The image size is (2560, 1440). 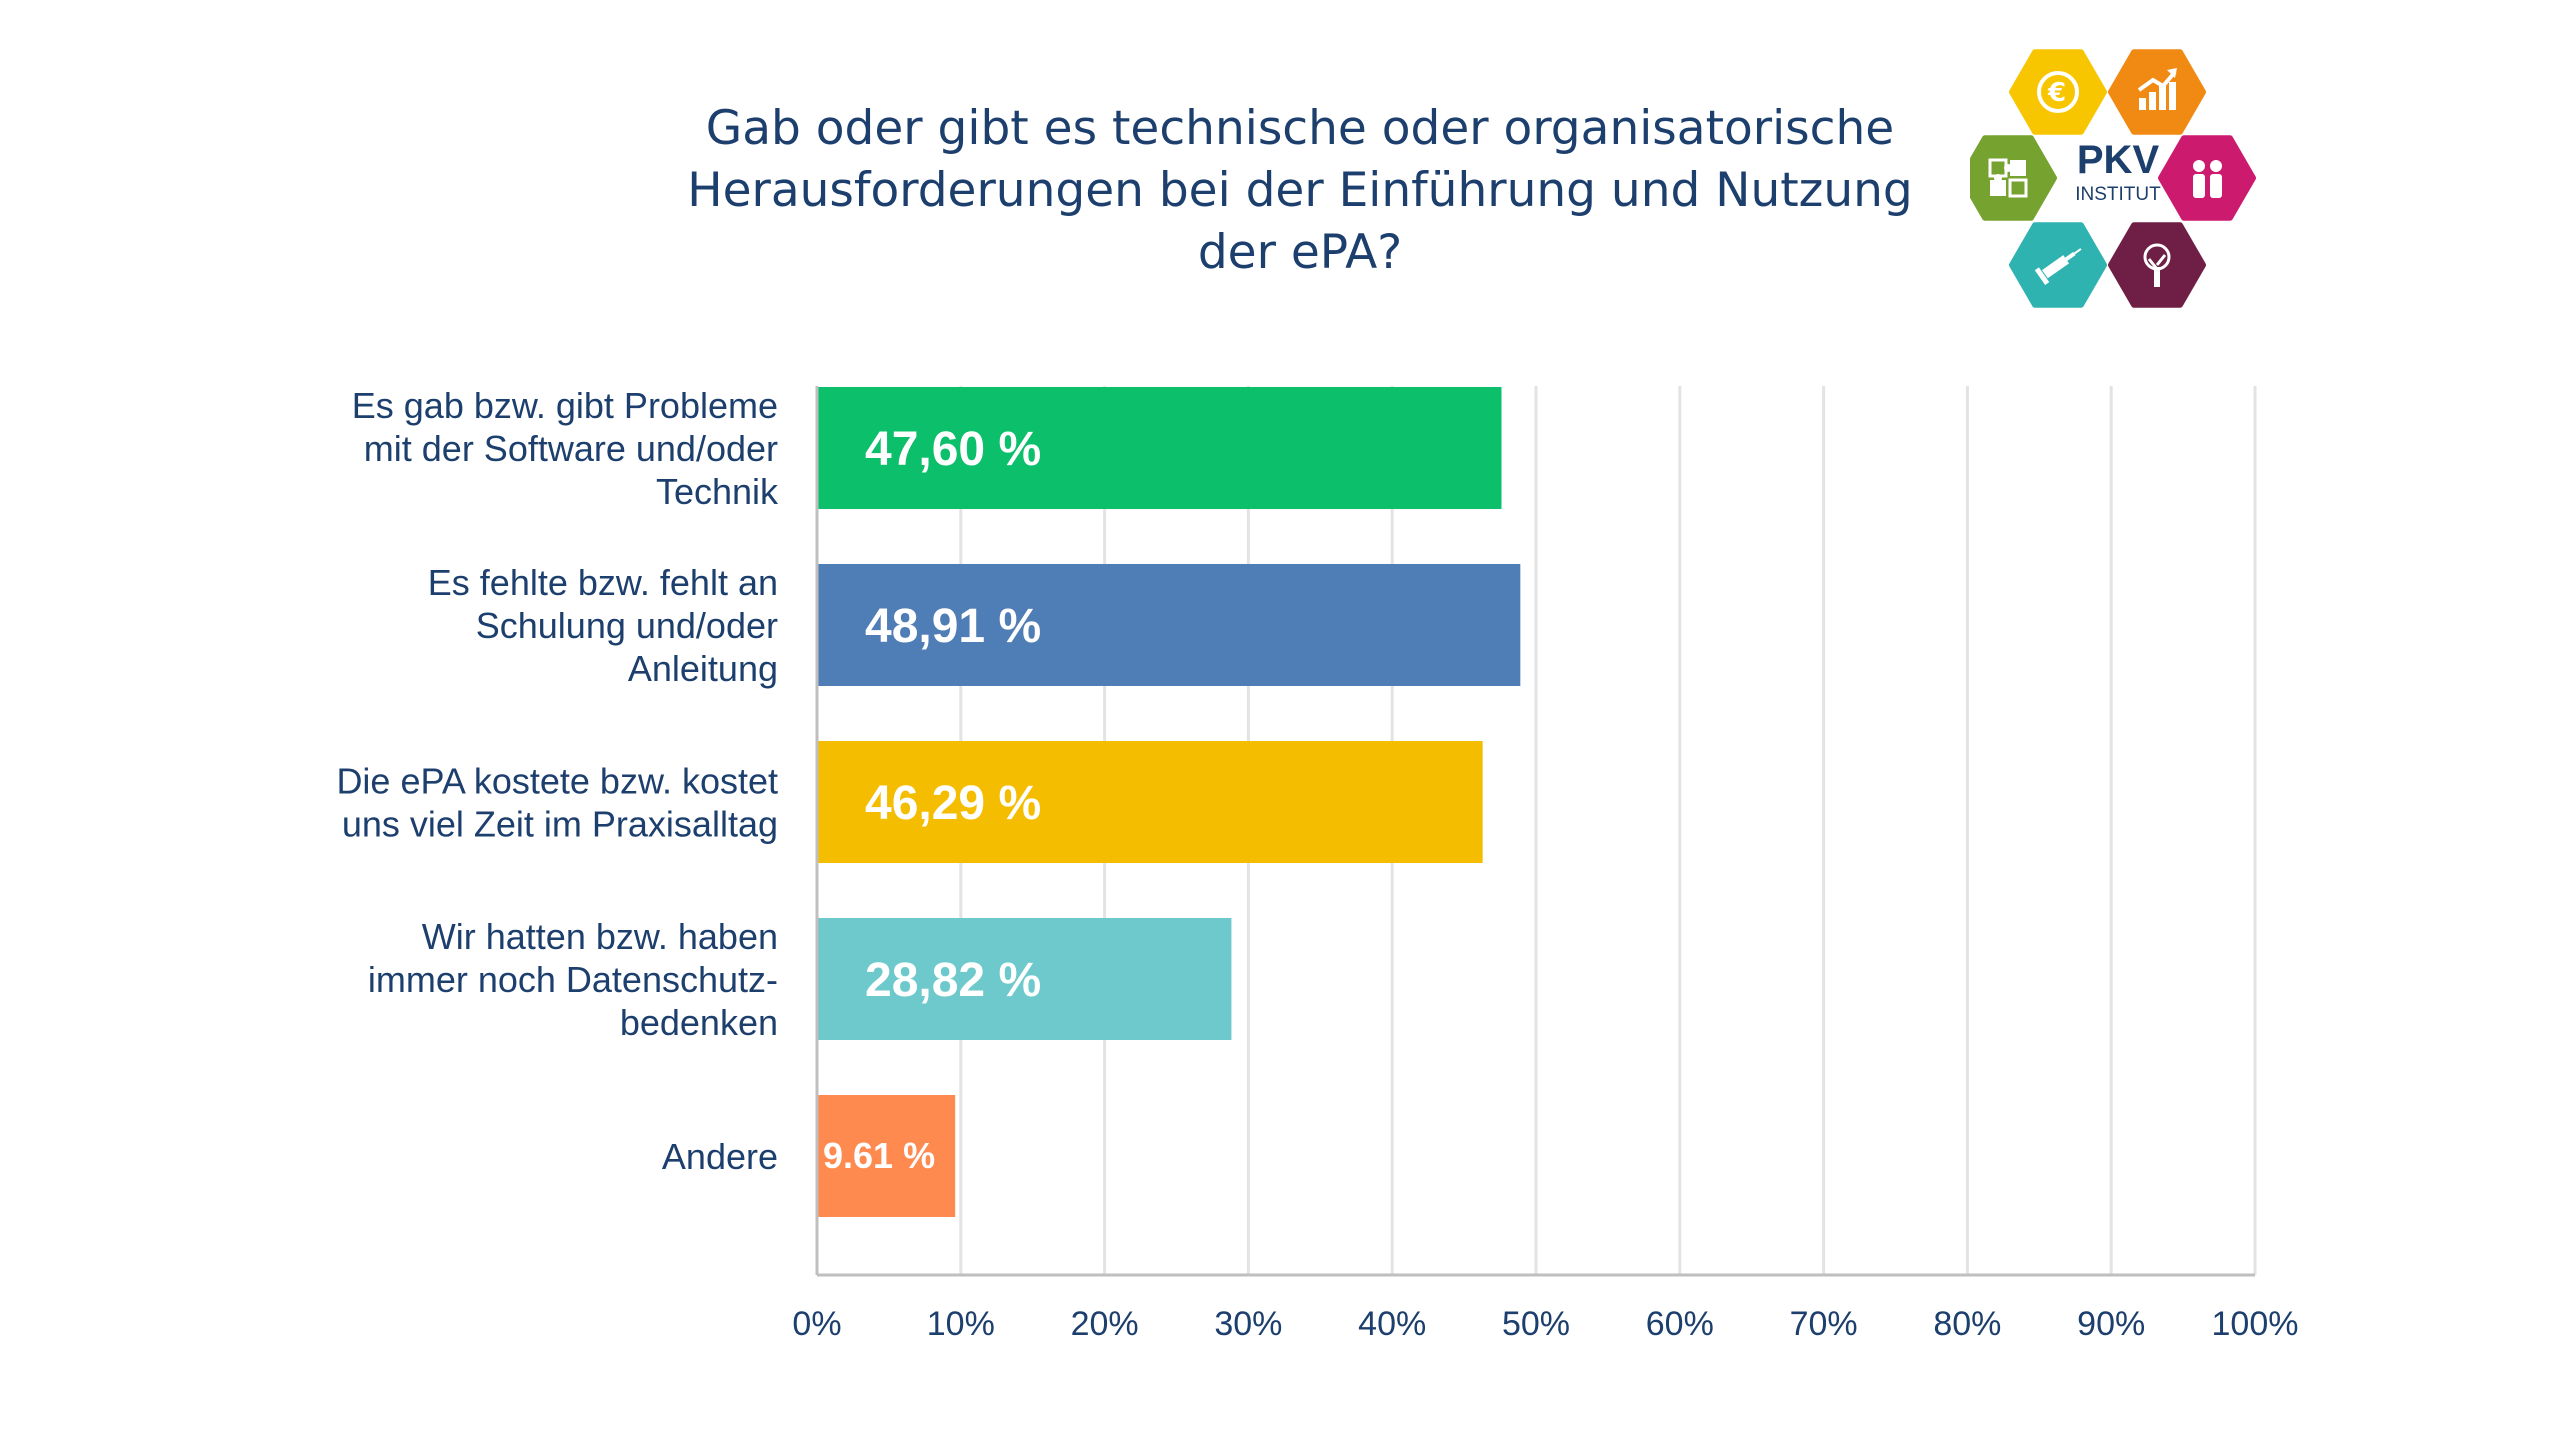 I want to click on people-icon, so click(x=2207, y=179).